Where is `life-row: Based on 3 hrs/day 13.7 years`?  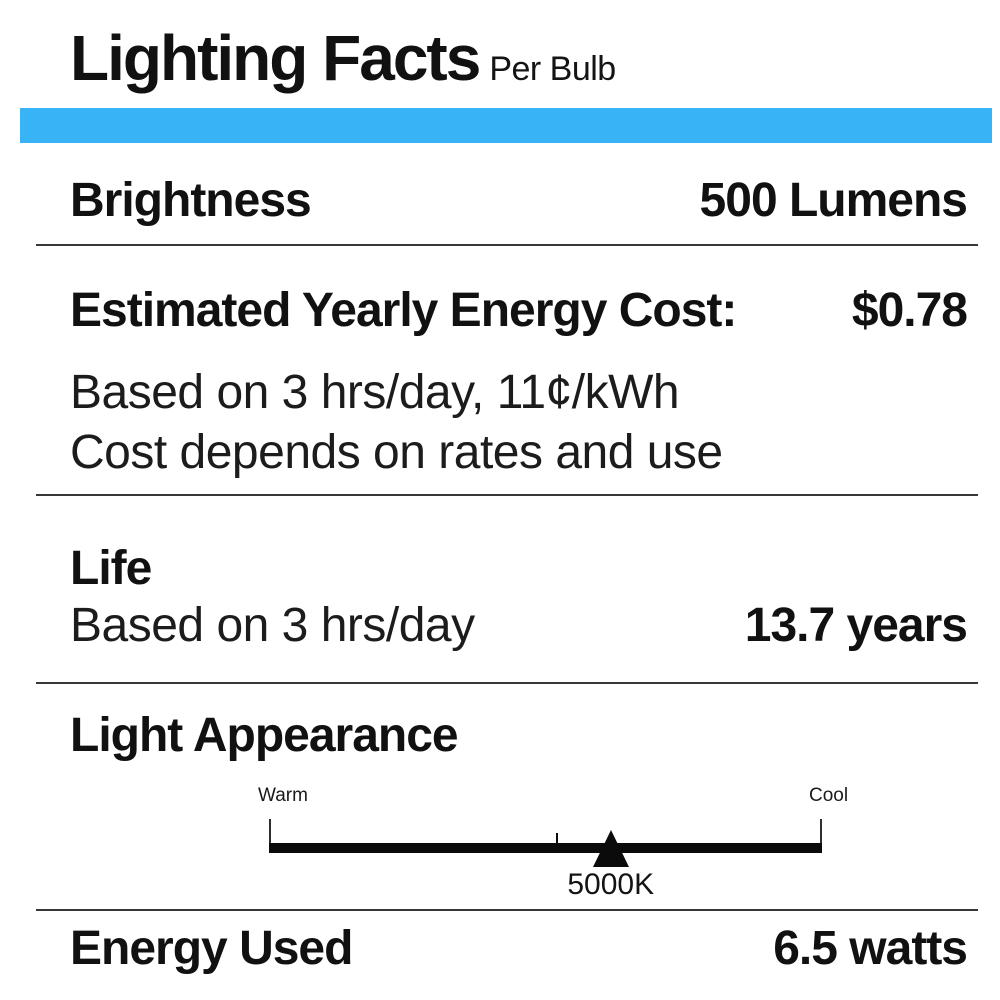
life-row: Based on 3 hrs/day 13.7 years is located at coordinates (519, 625).